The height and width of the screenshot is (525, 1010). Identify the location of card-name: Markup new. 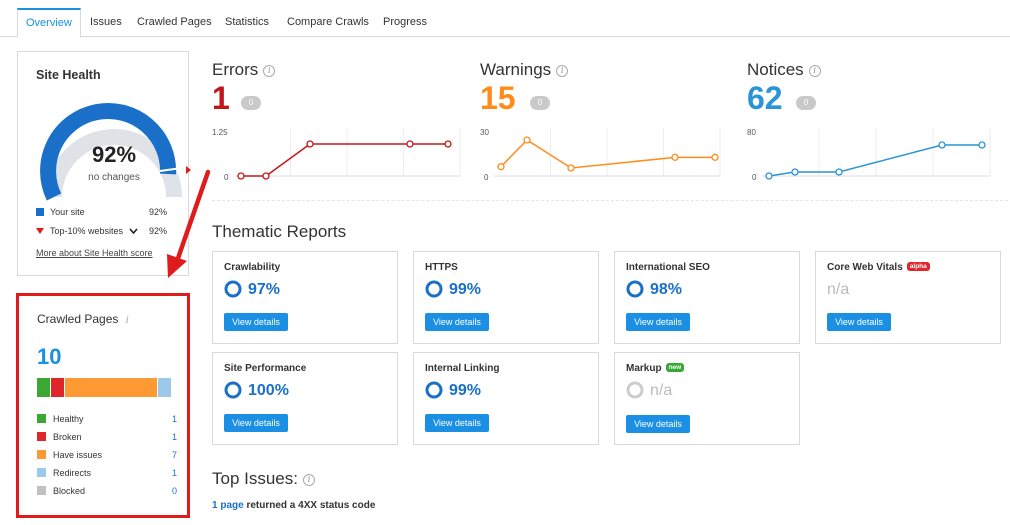
(655, 368).